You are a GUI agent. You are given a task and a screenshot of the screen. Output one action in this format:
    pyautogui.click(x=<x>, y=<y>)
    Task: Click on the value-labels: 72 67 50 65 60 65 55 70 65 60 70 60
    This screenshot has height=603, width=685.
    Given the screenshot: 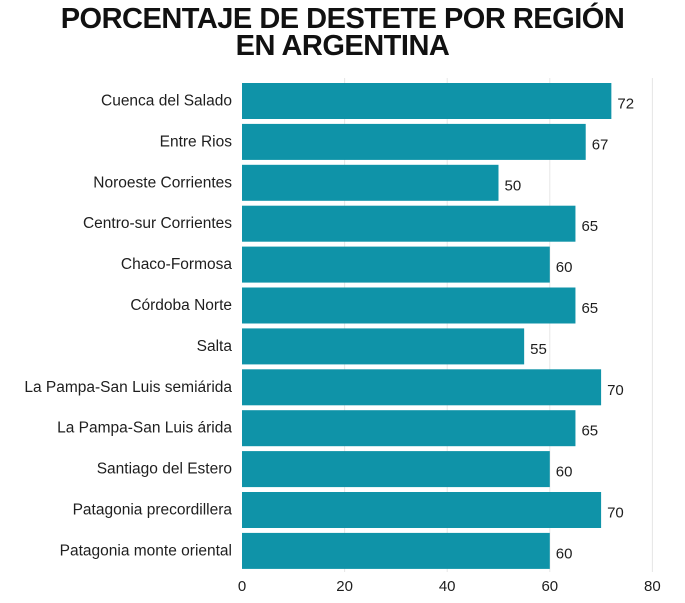 What is the action you would take?
    pyautogui.click(x=570, y=329)
    